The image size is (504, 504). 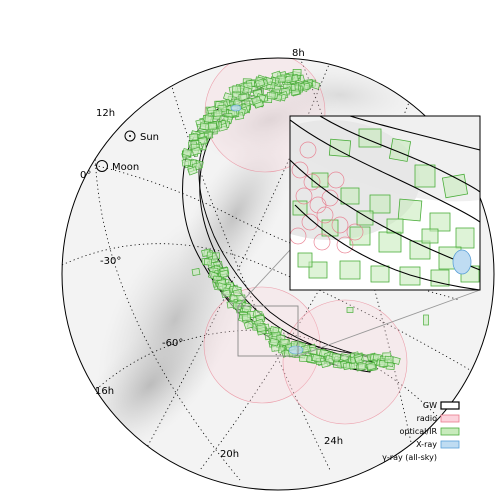 What do you see at coordinates (110, 261) in the screenshot?
I see `dec-label-30: -30°` at bounding box center [110, 261].